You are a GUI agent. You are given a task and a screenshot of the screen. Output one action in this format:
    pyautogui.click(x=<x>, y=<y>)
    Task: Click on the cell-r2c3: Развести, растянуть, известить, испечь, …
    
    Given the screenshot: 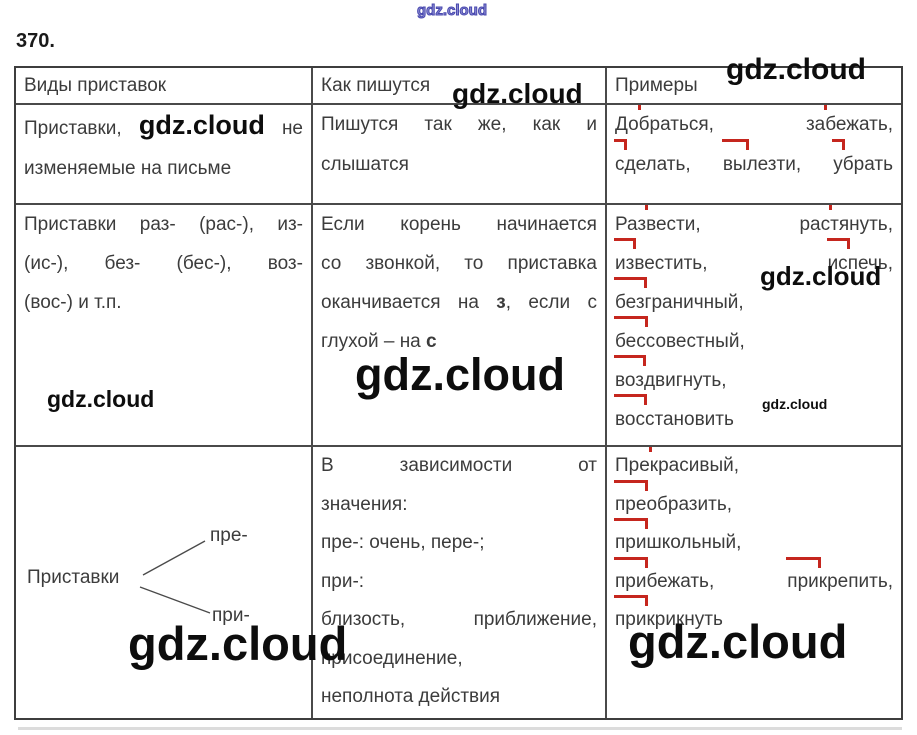 What is the action you would take?
    pyautogui.click(x=754, y=326)
    